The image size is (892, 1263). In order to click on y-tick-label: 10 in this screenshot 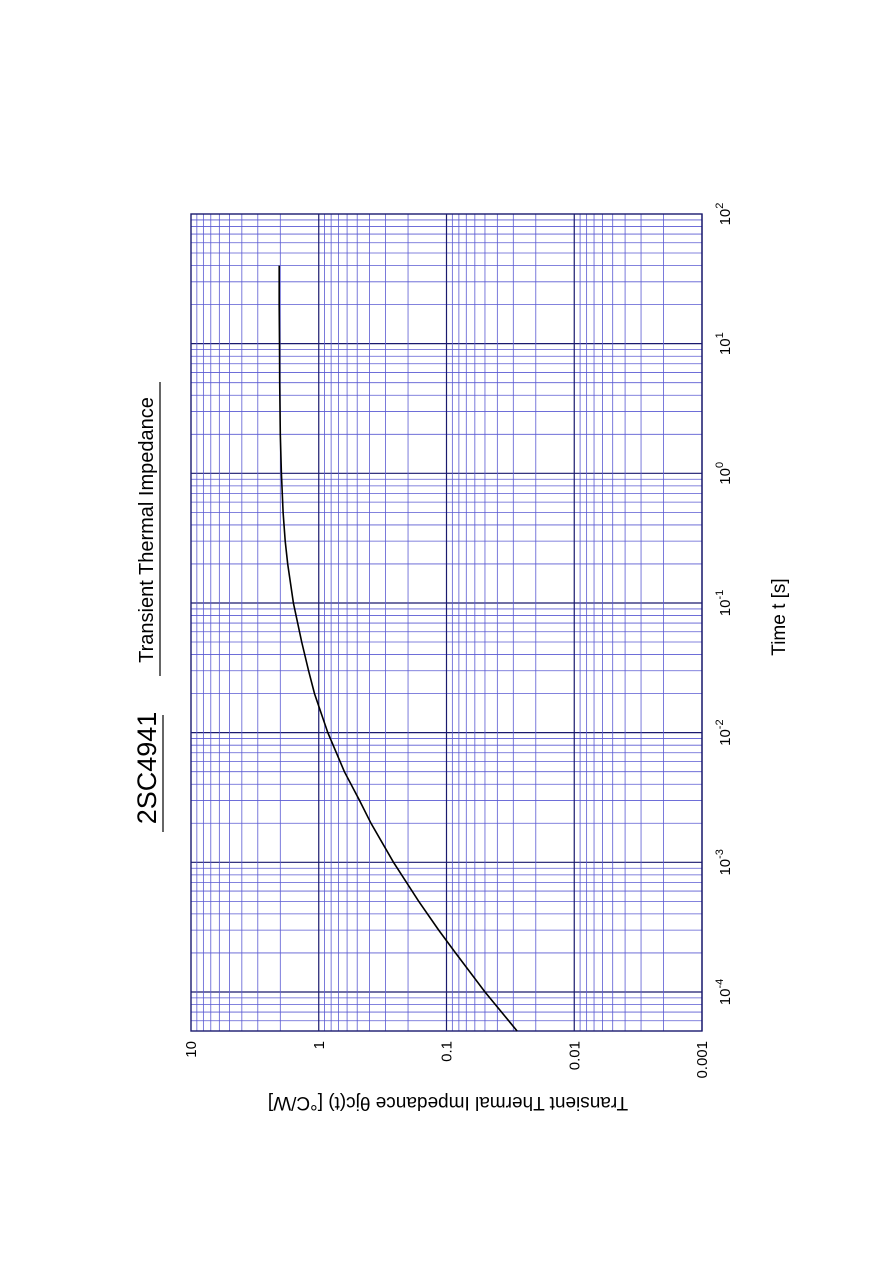, I will do `click(191, 1049)`.